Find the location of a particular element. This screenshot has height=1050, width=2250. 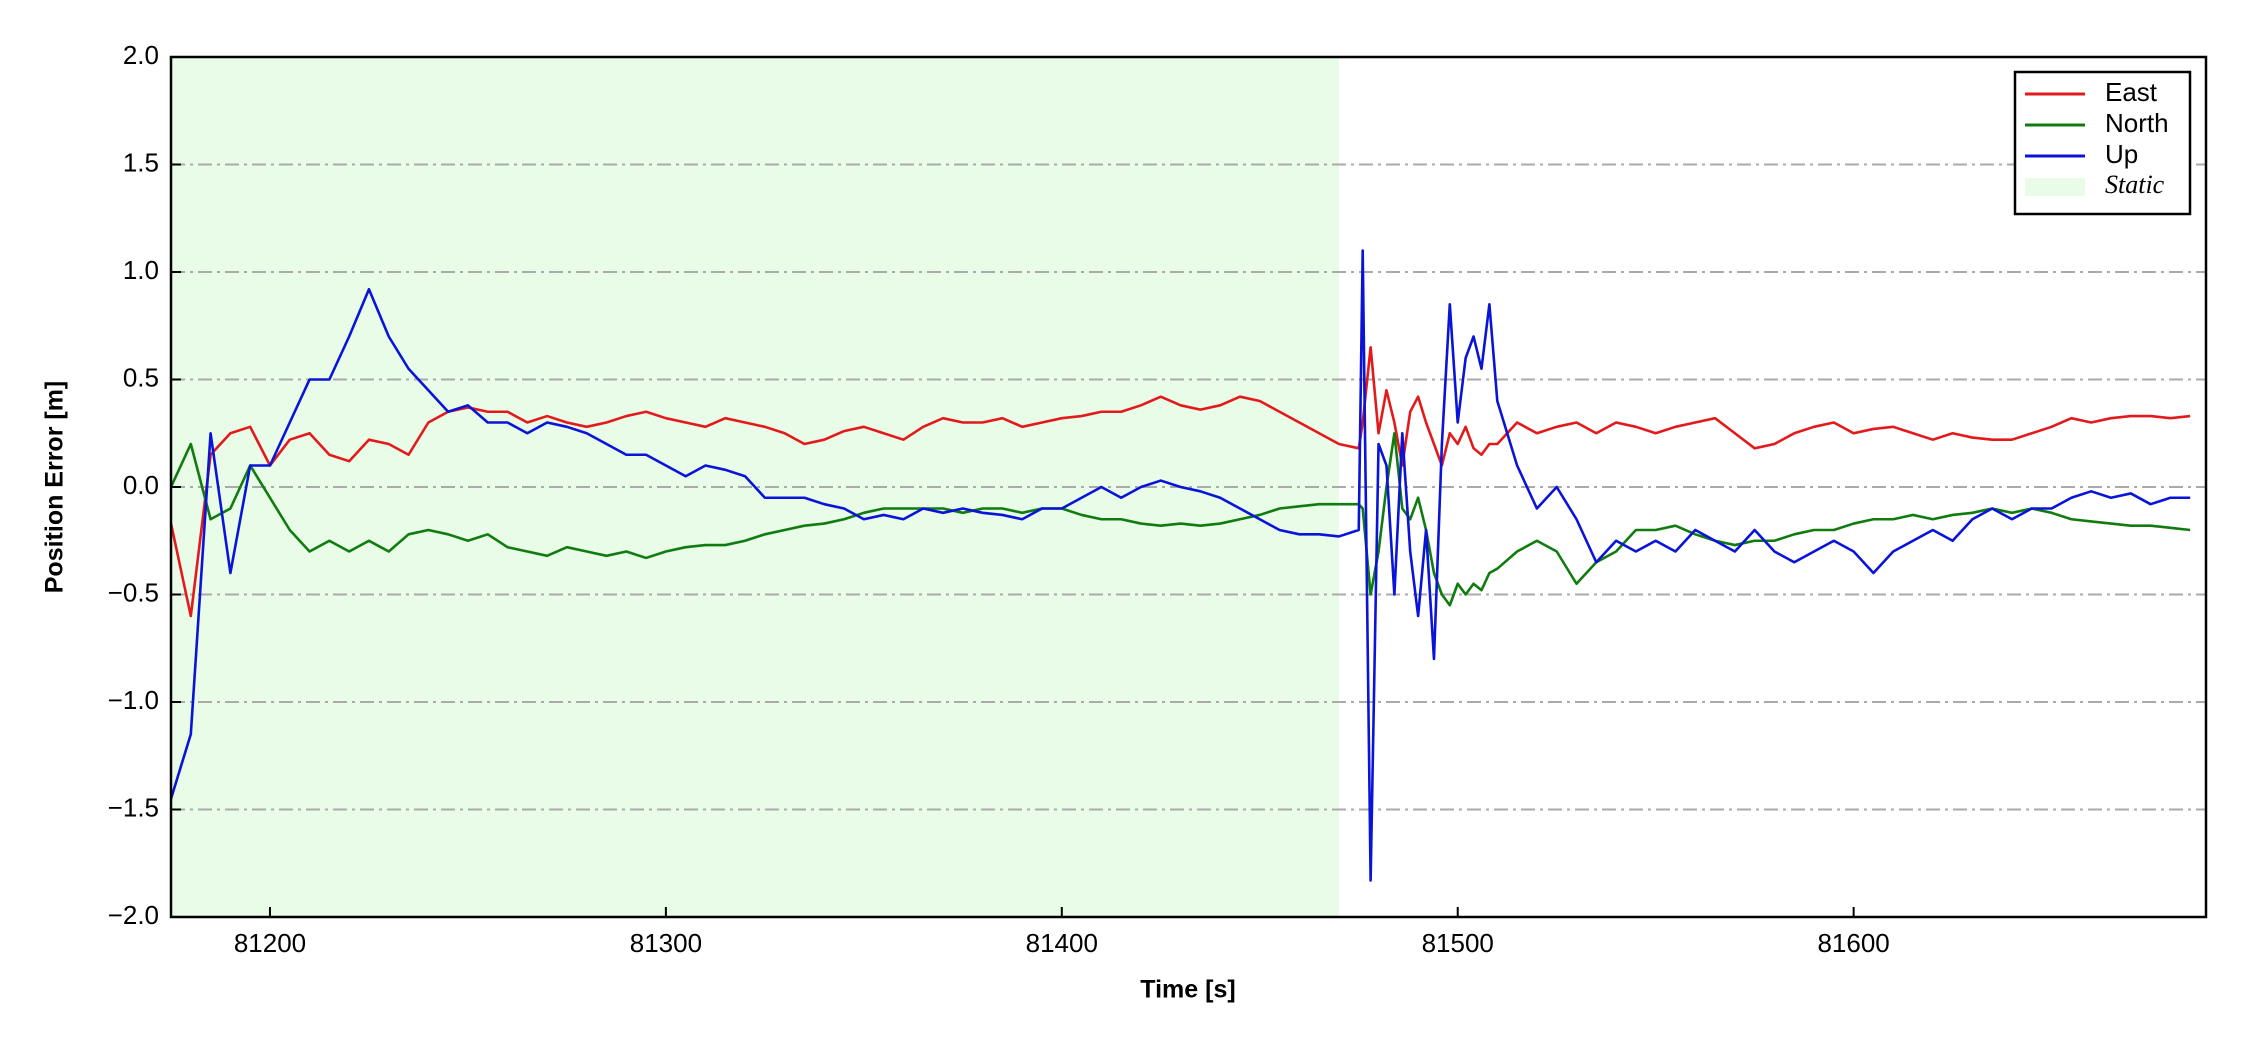

y-tick-label: −2.0 is located at coordinates (133, 915).